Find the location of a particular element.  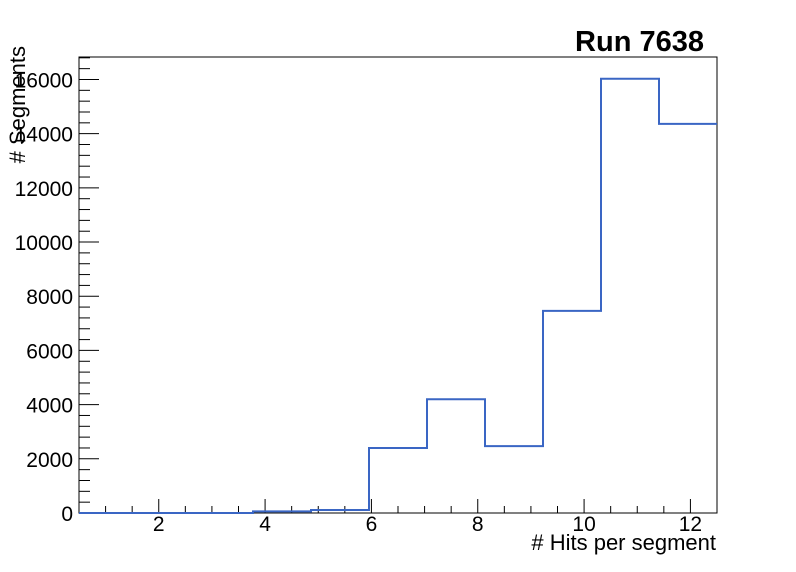

y-tick-label: 14000 is located at coordinates (44, 135).